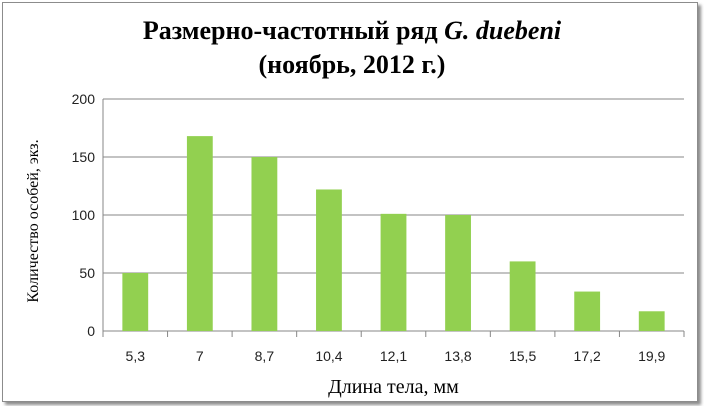 The image size is (704, 406). I want to click on x-tick-label-6: 15,5, so click(522, 356).